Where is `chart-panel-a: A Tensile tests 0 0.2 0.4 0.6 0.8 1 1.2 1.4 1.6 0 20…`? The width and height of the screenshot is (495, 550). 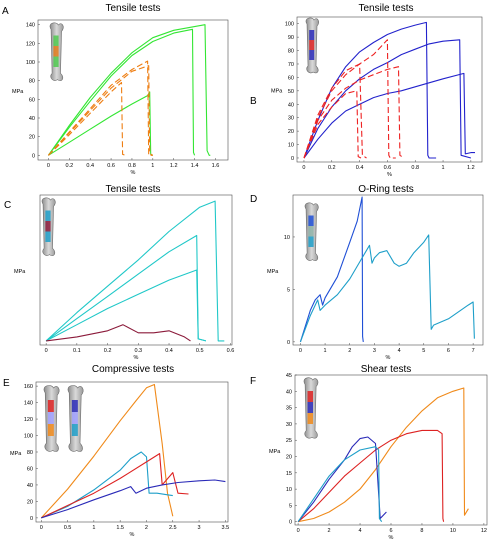
chart-panel-a: A Tensile tests 0 0.2 0.4 0.6 0.8 1 1.2 1.4 1.6 0 20… is located at coordinates (115, 89).